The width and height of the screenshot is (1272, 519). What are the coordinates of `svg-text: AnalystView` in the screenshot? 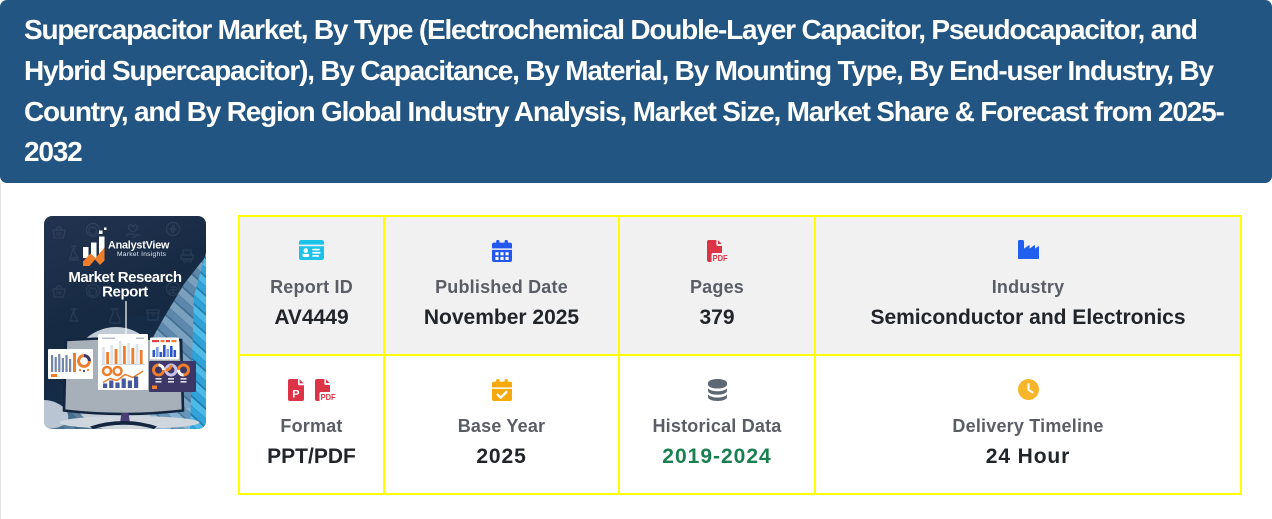 It's located at (139, 246).